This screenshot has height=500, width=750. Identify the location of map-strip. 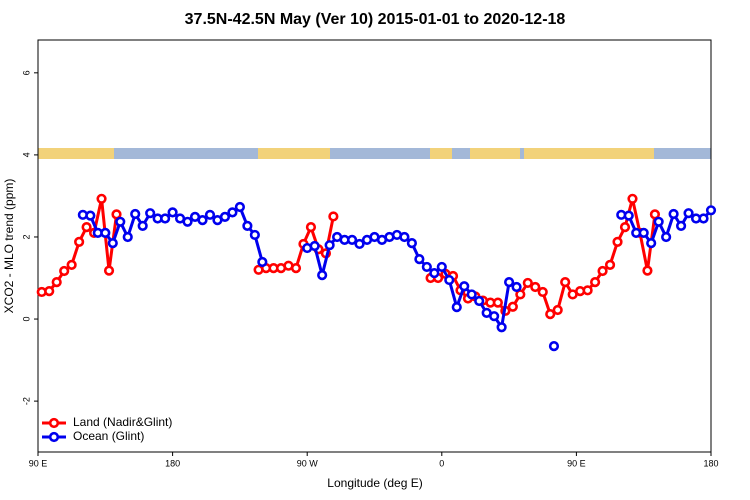
(374, 153).